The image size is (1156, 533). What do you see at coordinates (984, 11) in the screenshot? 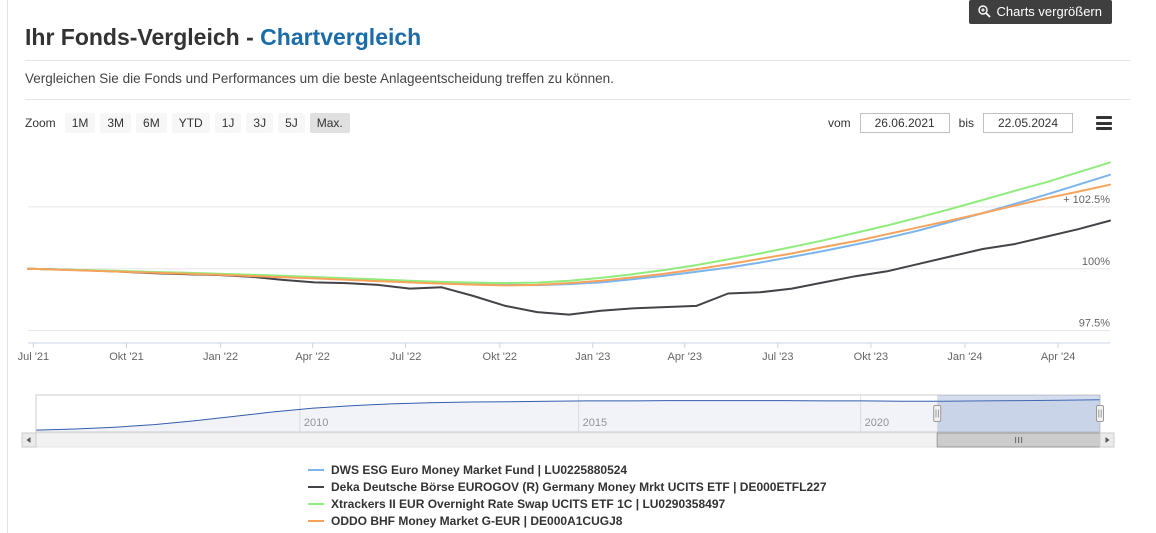
I see `magnifier-plus-icon` at bounding box center [984, 11].